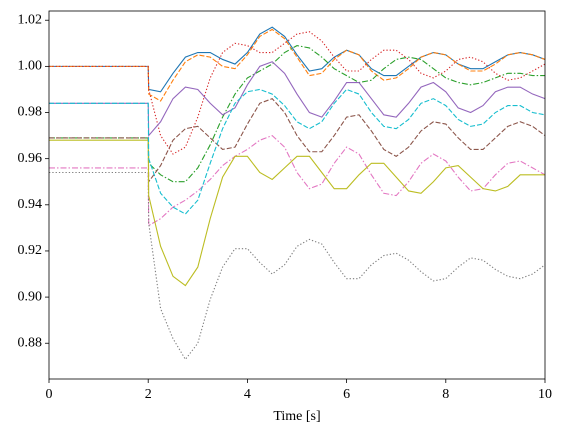  Describe the element at coordinates (297, 59) in the screenshot. I see `series-line` at that location.